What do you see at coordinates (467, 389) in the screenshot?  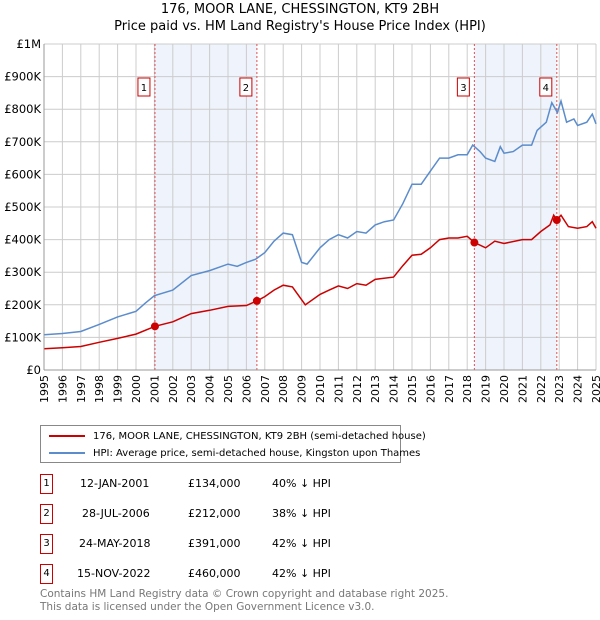 I see `x-tick-label: 2018` at bounding box center [467, 389].